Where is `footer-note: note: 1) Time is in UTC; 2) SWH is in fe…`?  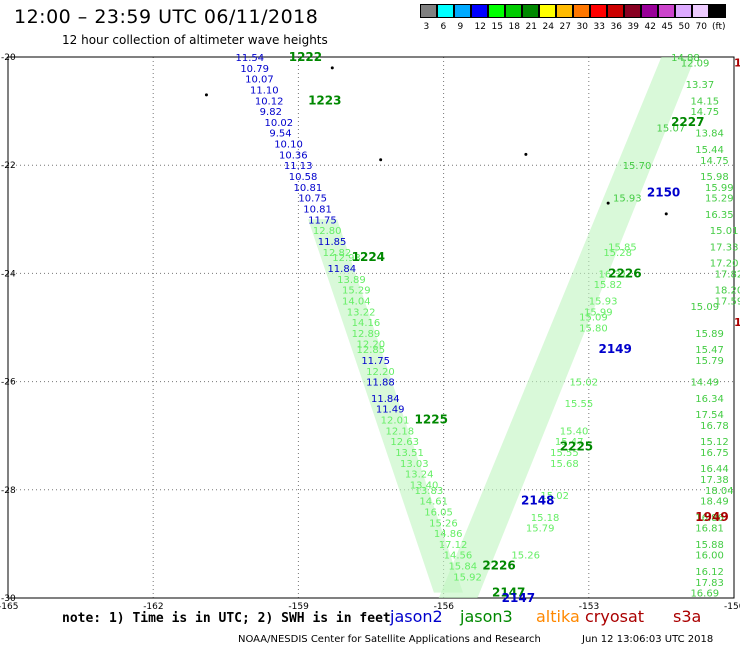 footer-note: note: 1) Time is in UTC; 2) SWH is in fe… is located at coordinates (226, 618).